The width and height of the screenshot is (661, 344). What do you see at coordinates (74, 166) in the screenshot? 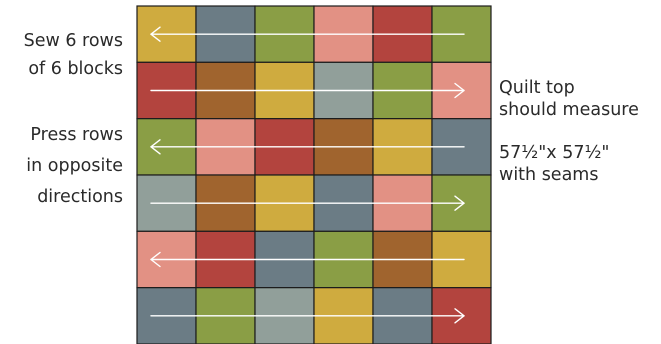
I see `press-instruction-line-2: in opposite` at bounding box center [74, 166].